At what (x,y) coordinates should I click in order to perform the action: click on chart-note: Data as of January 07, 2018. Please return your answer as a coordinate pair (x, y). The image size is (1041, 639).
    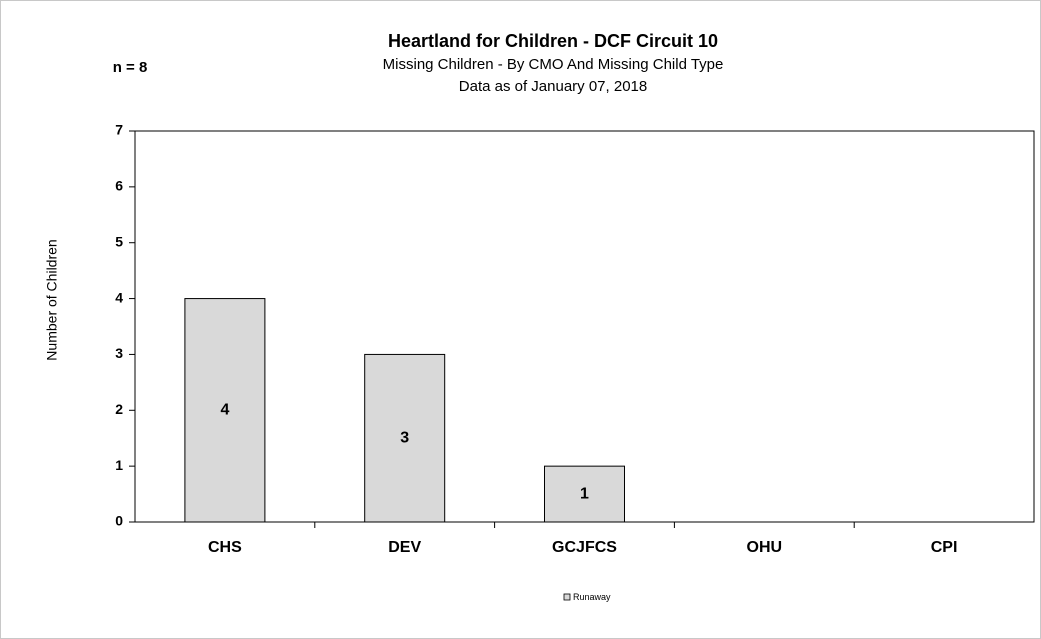
    Looking at the image, I should click on (553, 86).